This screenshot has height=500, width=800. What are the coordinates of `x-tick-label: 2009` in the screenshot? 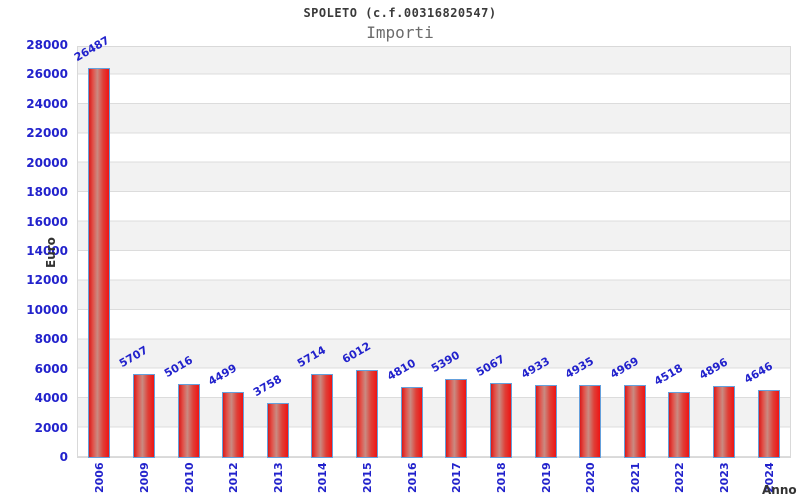 It's located at (144, 477).